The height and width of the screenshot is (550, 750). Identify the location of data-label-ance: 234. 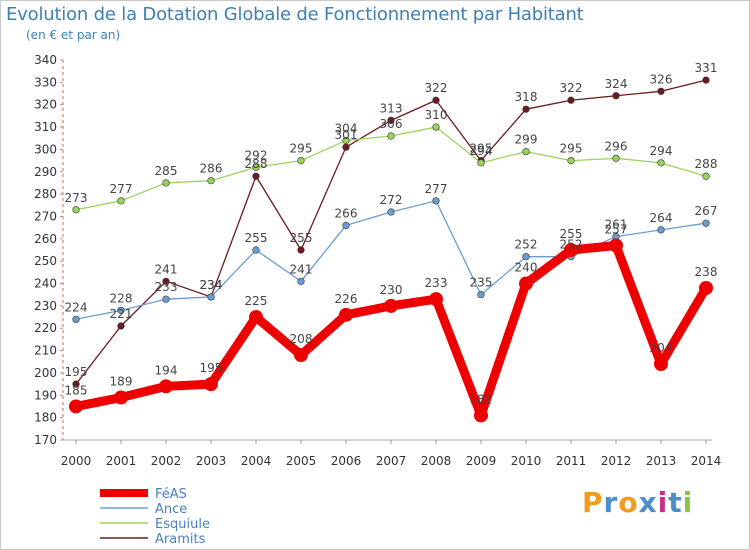
(211, 285).